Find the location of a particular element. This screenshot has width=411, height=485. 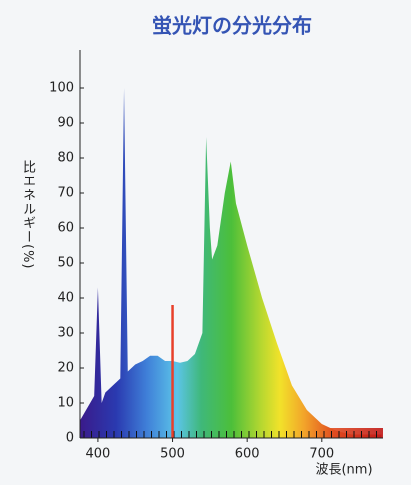

y-axis-label: 比エネルギー(%) is located at coordinates (27, 215).